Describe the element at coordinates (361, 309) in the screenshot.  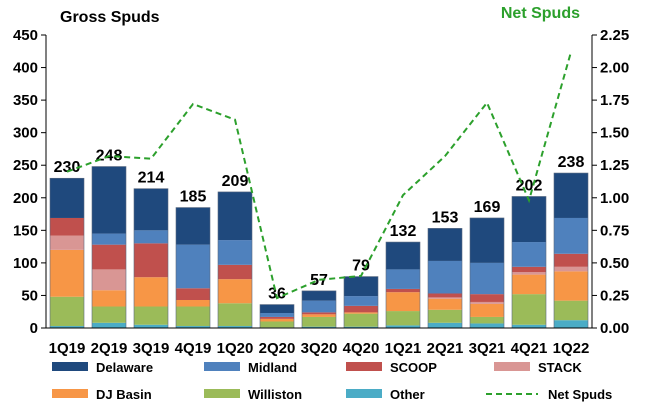
I see `bar-segment-scoop-4q20` at that location.